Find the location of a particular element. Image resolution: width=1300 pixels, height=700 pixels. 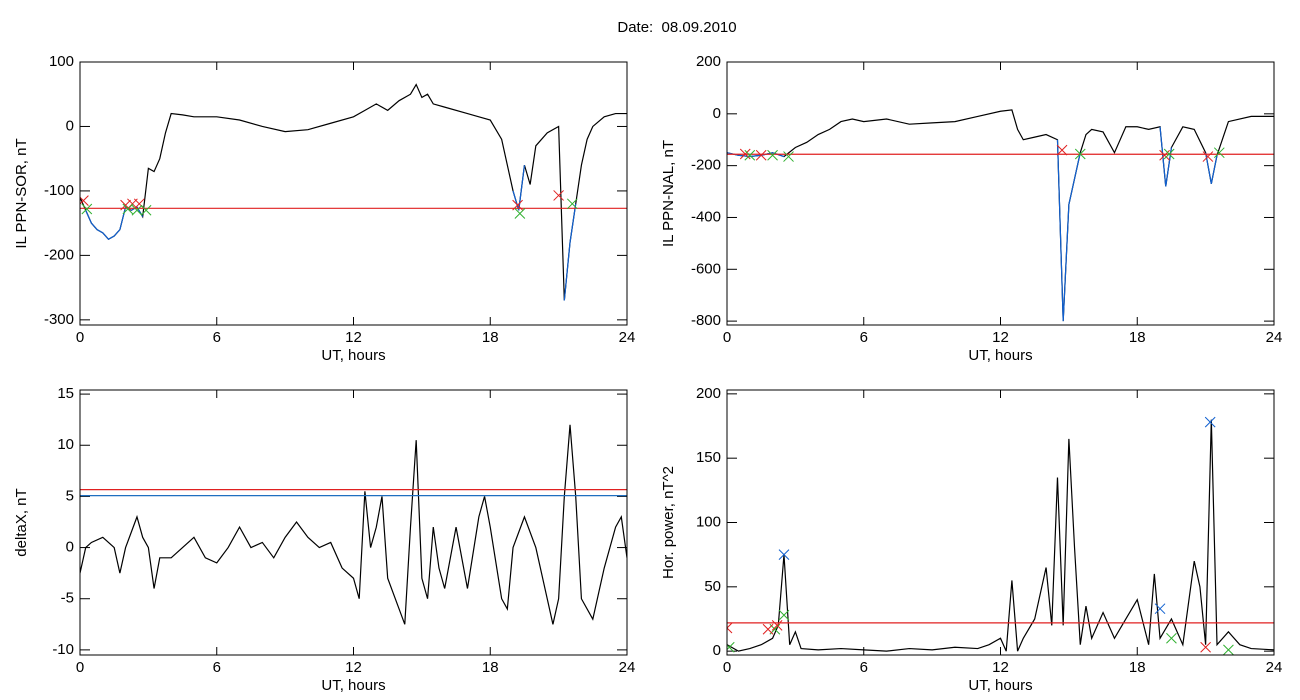

y-tick-label: -100 is located at coordinates (59, 190).